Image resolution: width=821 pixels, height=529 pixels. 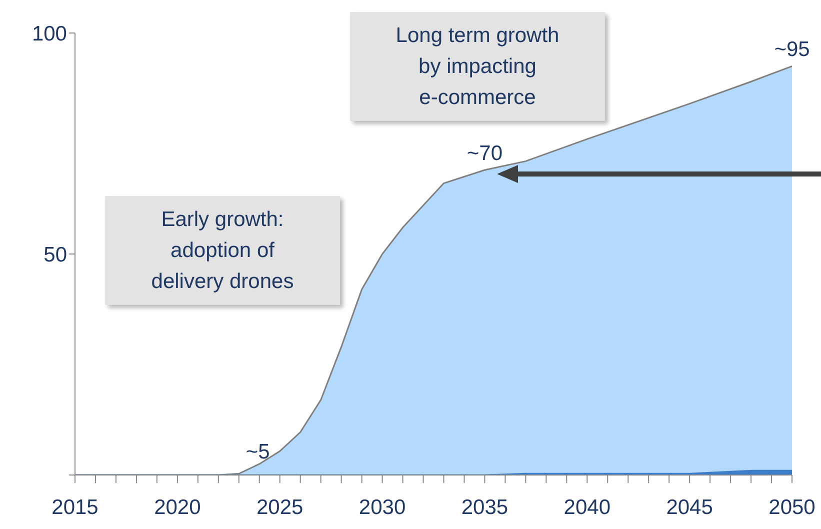 What do you see at coordinates (689, 507) in the screenshot?
I see `x-tick-label: 2045` at bounding box center [689, 507].